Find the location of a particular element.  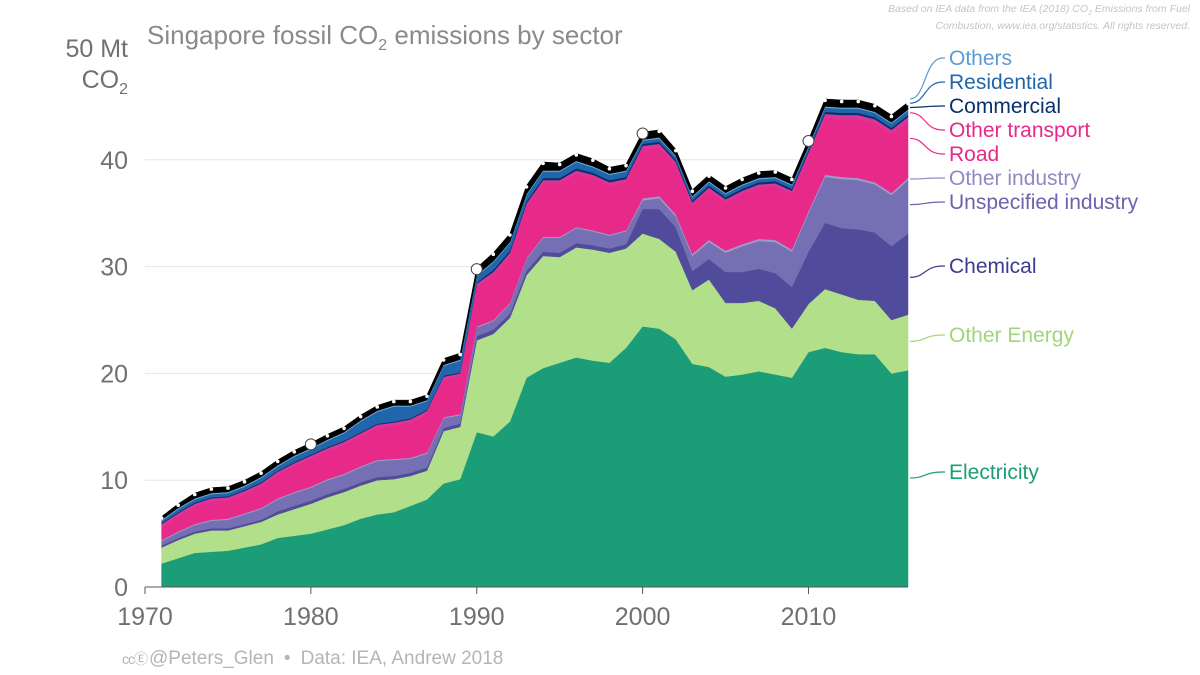

y-tick-label: 0 is located at coordinates (121, 588).